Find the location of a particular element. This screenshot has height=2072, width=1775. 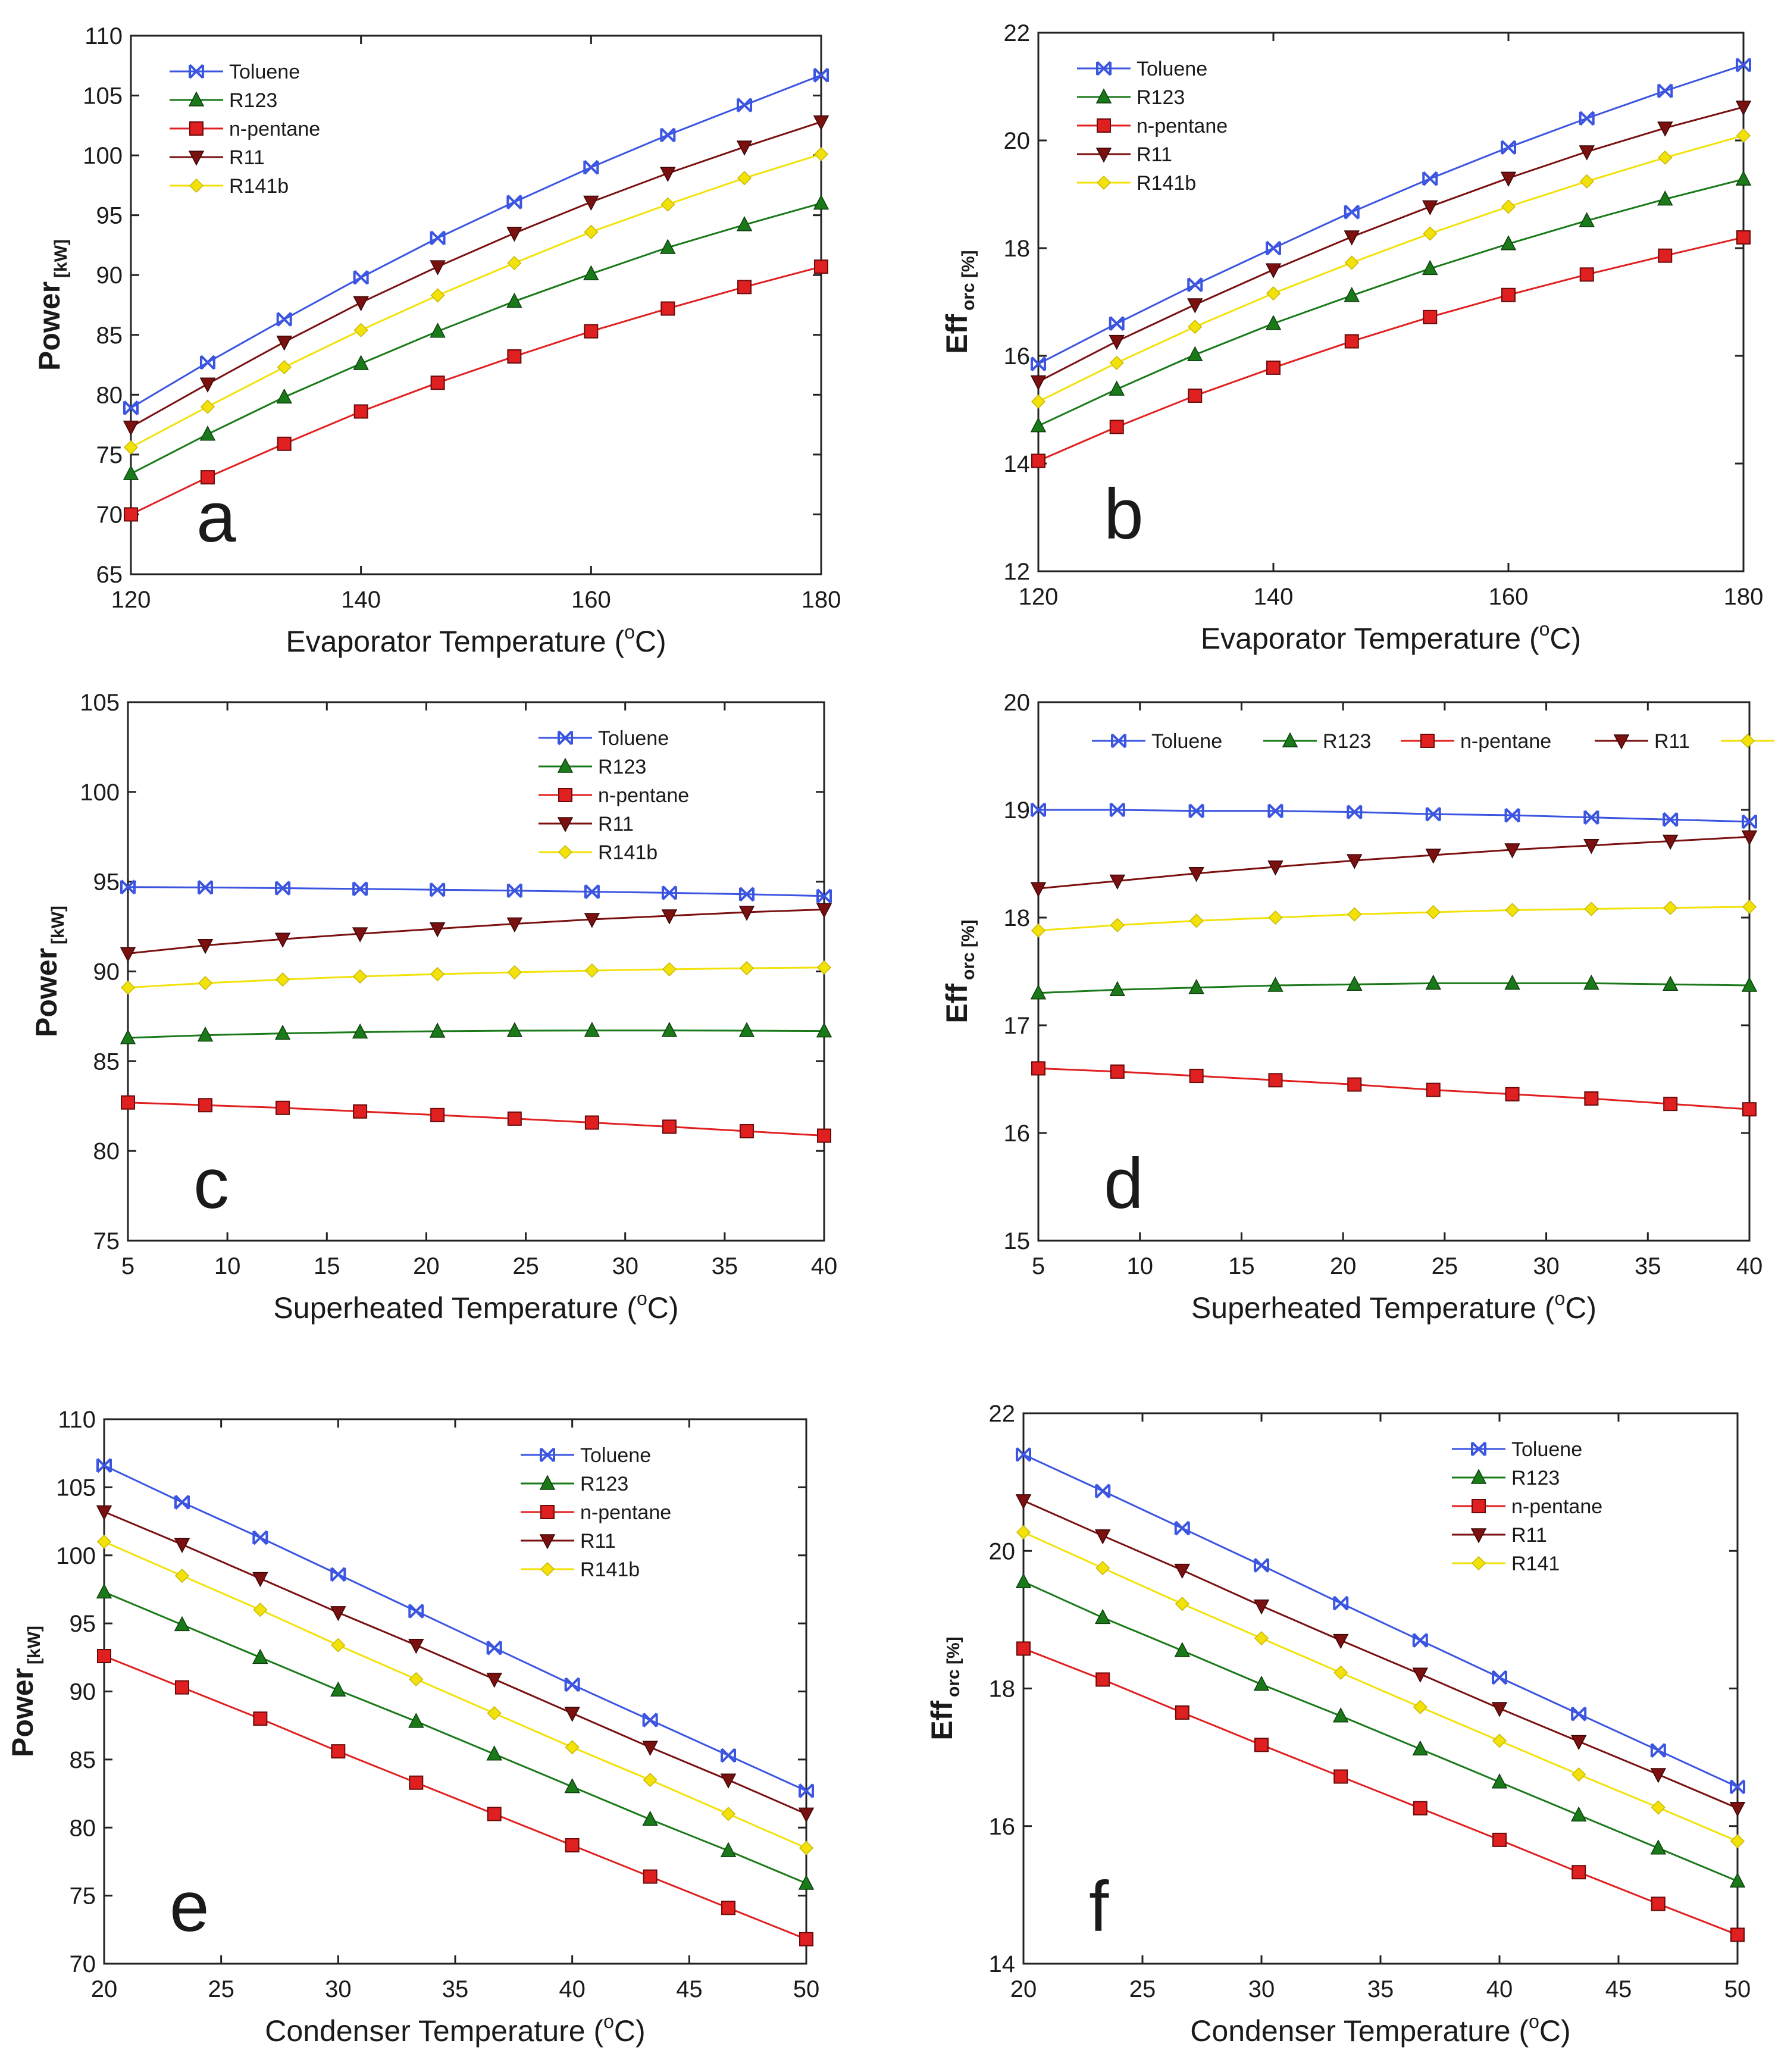

x-axis-label-text: Evaporator Temperature ( is located at coordinates (1370, 638).